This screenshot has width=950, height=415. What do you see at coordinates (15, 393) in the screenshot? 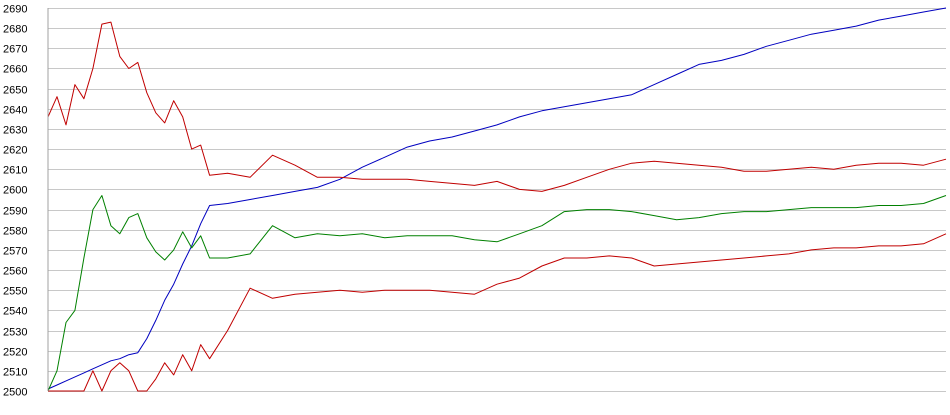
I see `y-tick-label: 2500` at bounding box center [15, 393].